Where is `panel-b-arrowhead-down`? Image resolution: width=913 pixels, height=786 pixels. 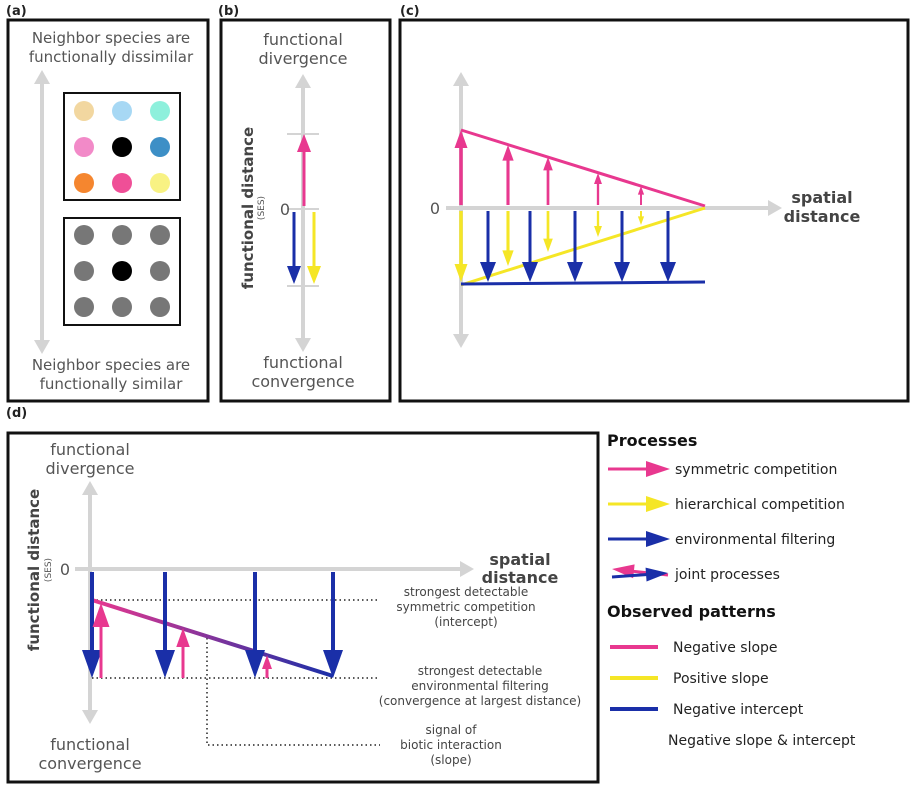 panel-b-arrowhead-down is located at coordinates (303, 345).